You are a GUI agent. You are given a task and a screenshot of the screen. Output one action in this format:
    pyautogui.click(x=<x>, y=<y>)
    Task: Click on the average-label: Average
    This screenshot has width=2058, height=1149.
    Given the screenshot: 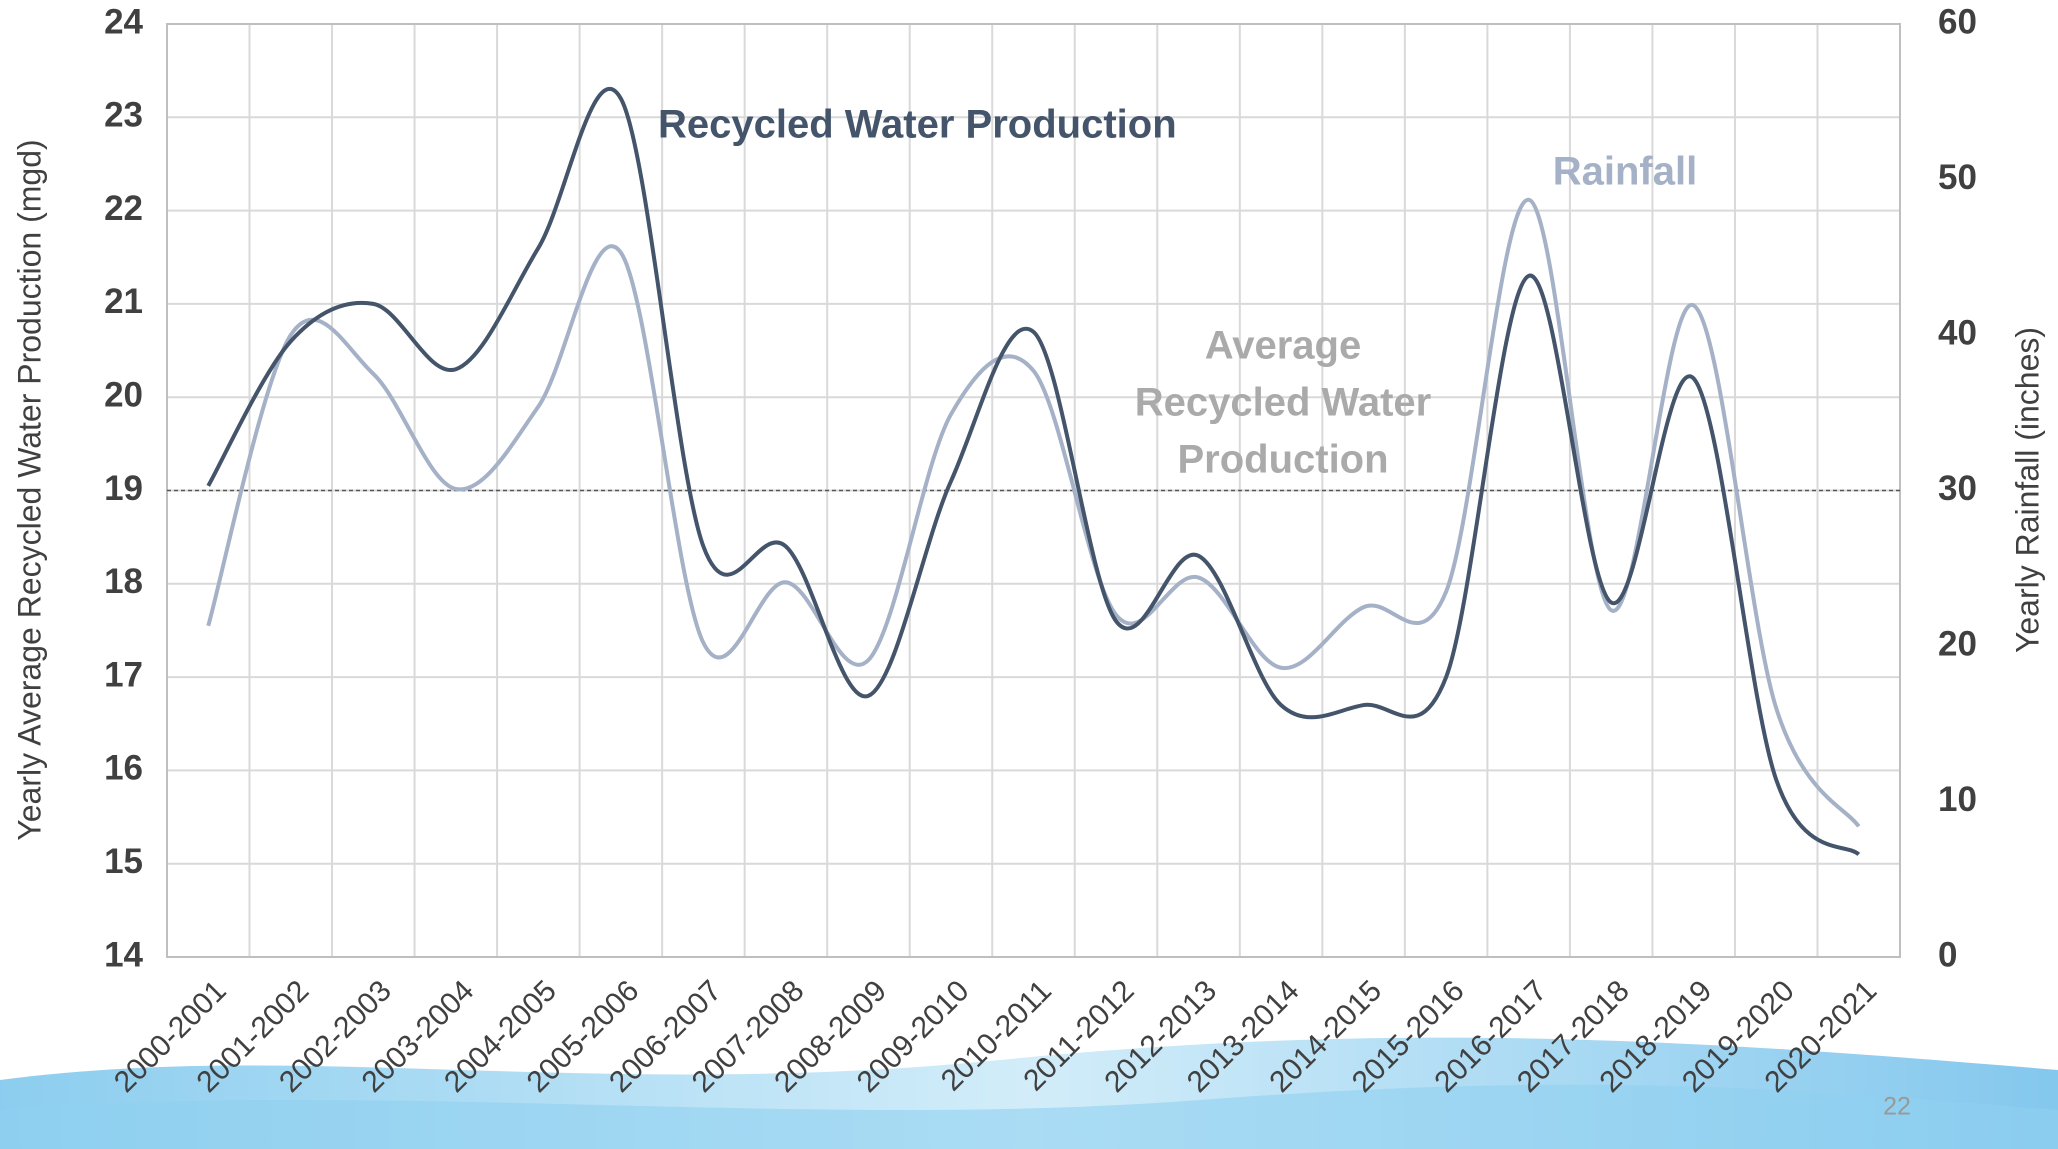 What is the action you would take?
    pyautogui.click(x=1283, y=346)
    